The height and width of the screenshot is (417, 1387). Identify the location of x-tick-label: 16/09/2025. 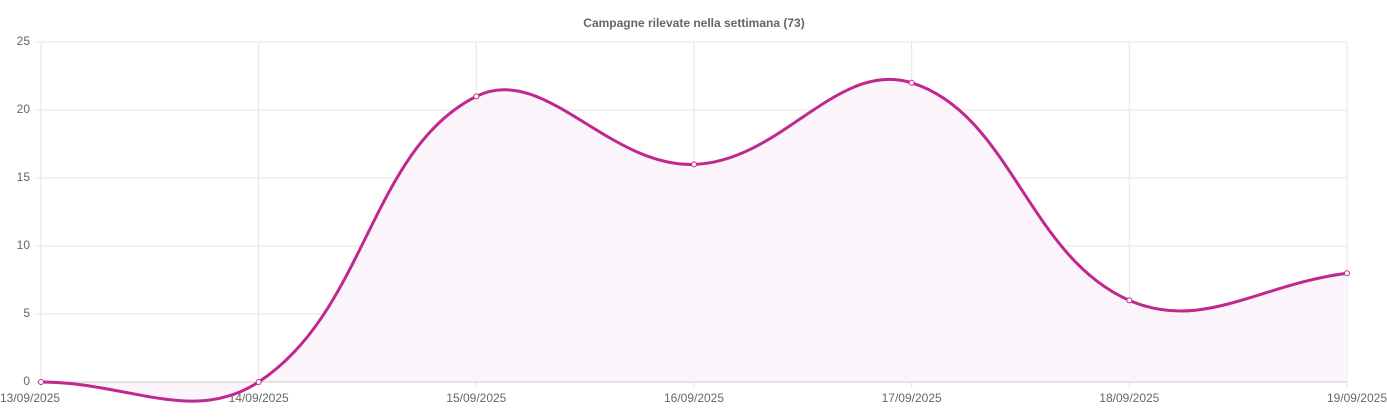
(694, 398).